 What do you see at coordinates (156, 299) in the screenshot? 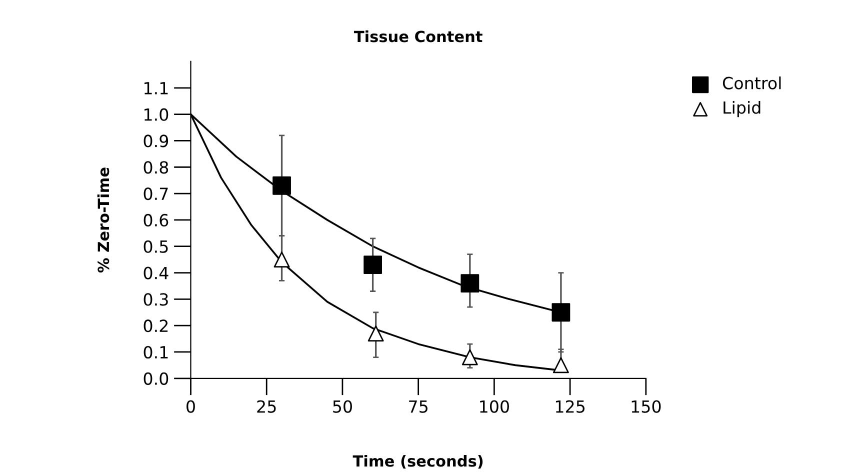
I see `y-tick-label: 0.3` at bounding box center [156, 299].